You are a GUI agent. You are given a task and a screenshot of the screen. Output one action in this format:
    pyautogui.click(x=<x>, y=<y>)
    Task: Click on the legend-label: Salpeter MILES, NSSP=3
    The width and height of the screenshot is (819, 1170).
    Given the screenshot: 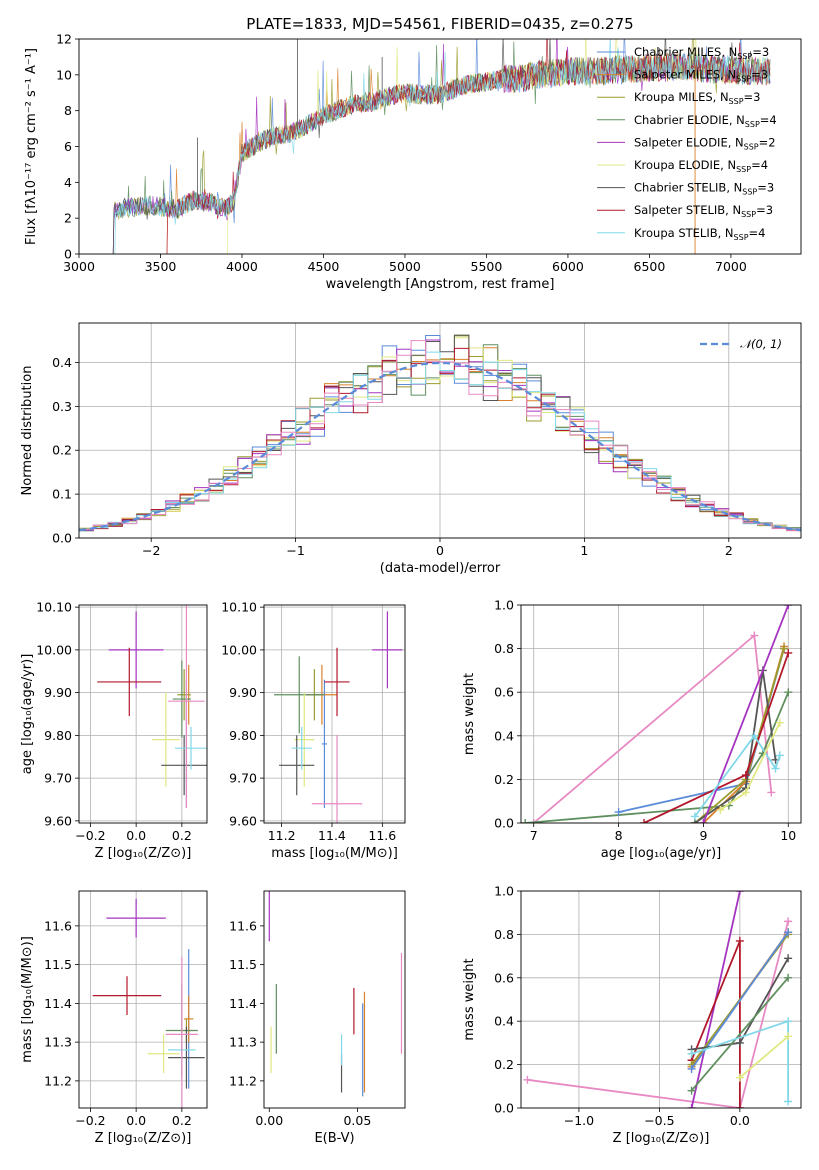 What is the action you would take?
    pyautogui.click(x=701, y=76)
    